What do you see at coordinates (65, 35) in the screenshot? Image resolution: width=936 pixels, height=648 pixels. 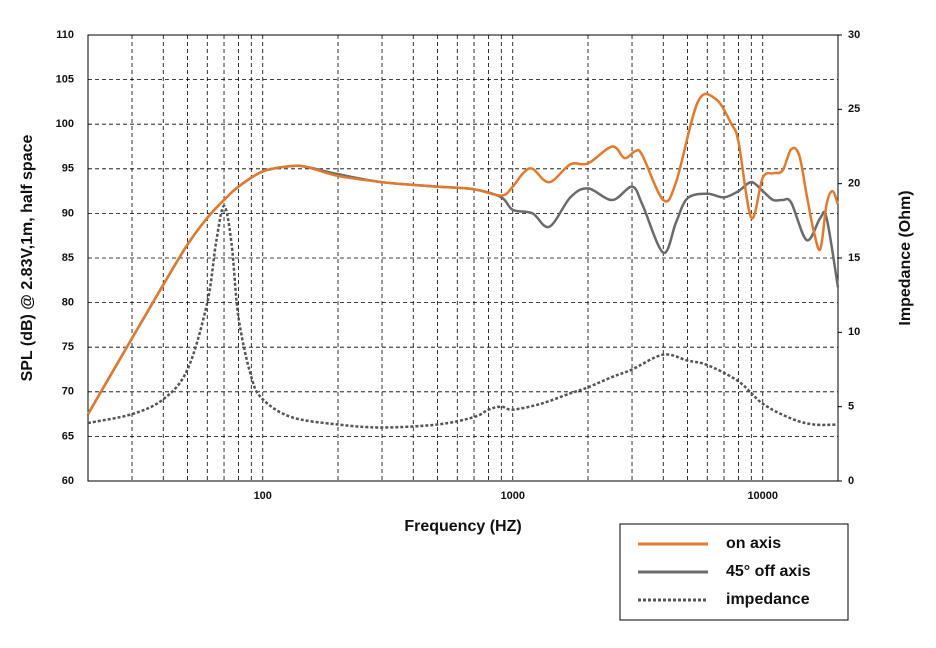 I see `y-tick-label: 110` at bounding box center [65, 35].